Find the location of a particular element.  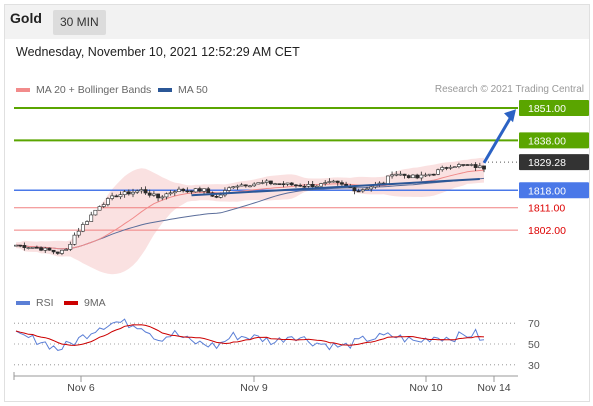

trendline is located at coordinates (335, 187).